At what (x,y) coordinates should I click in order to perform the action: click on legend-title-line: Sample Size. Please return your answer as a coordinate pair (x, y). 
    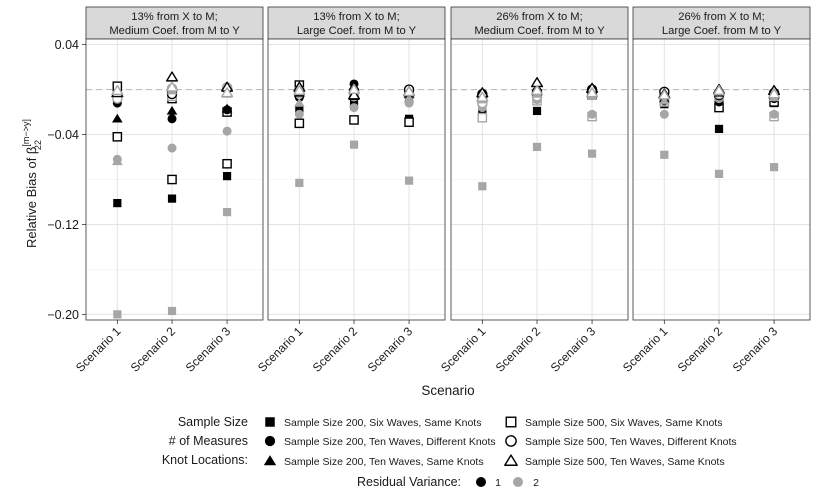
    Looking at the image, I should click on (213, 422).